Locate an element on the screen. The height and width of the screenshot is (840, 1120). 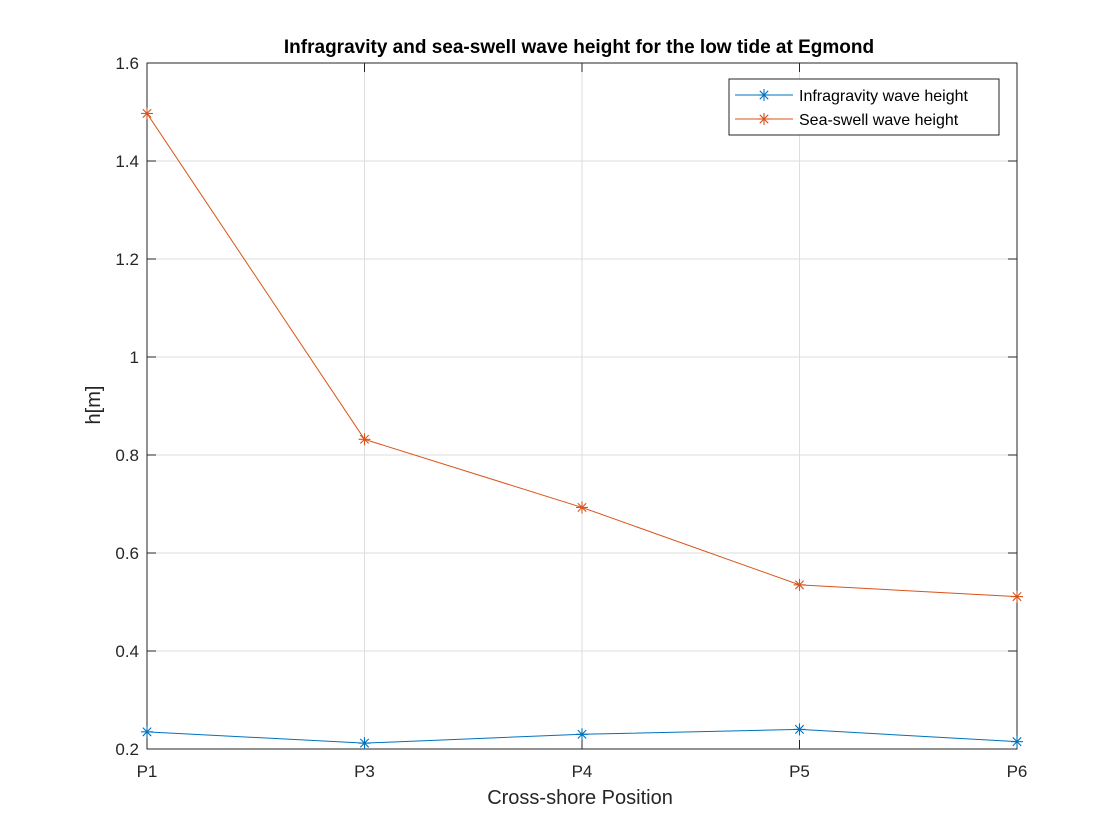
y-tick-label: 0.4 is located at coordinates (127, 651).